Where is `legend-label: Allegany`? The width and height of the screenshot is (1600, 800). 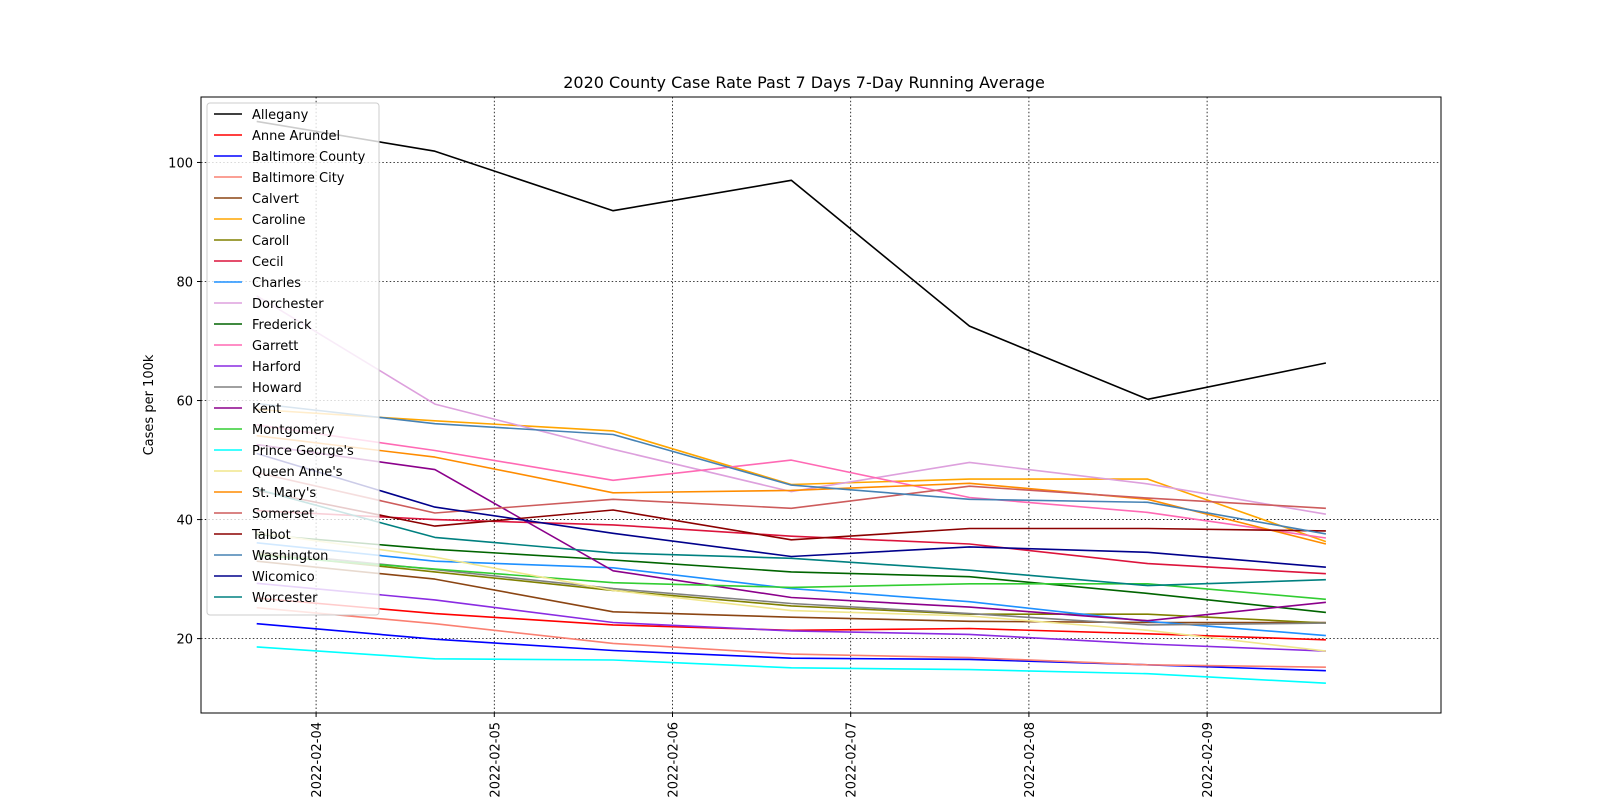
legend-label: Allegany is located at coordinates (280, 115).